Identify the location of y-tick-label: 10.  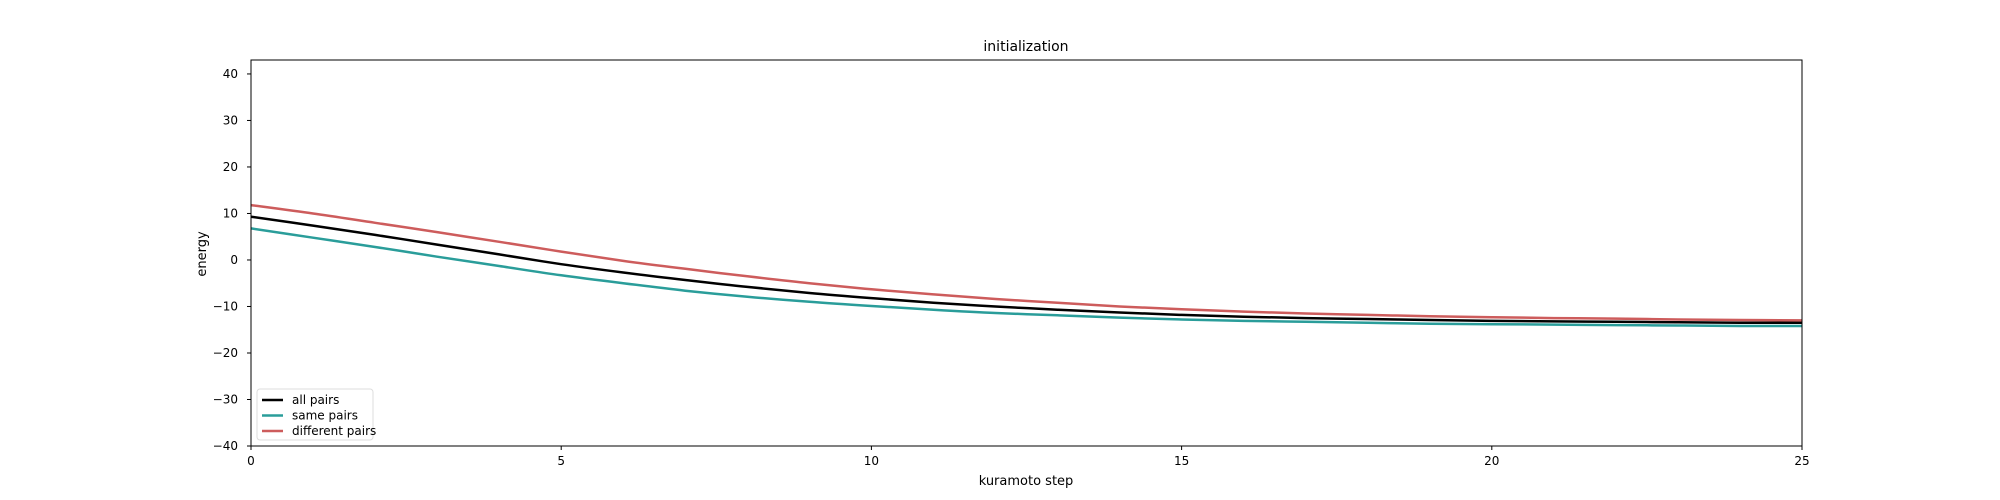
(230, 213).